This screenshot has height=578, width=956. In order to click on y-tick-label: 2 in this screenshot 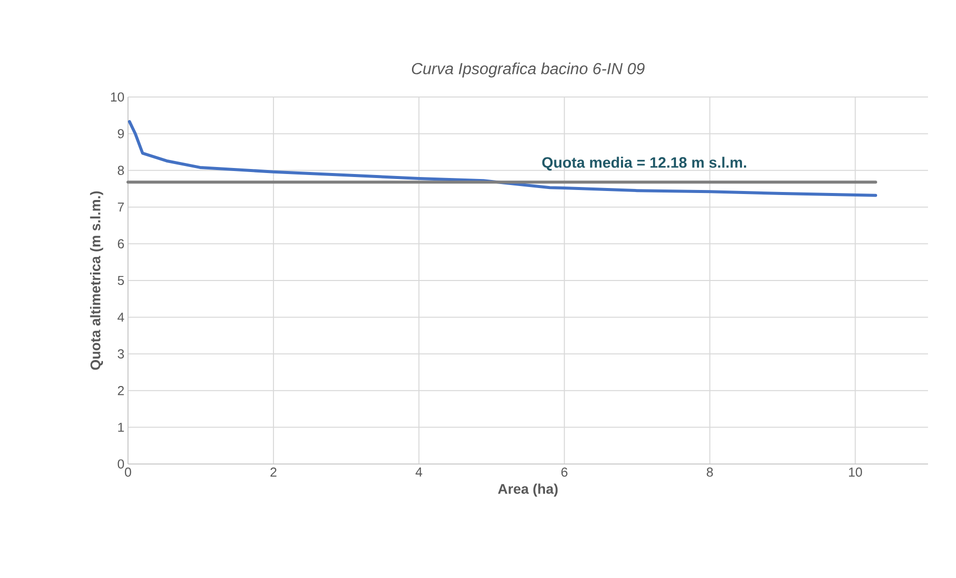, I will do `click(121, 391)`.